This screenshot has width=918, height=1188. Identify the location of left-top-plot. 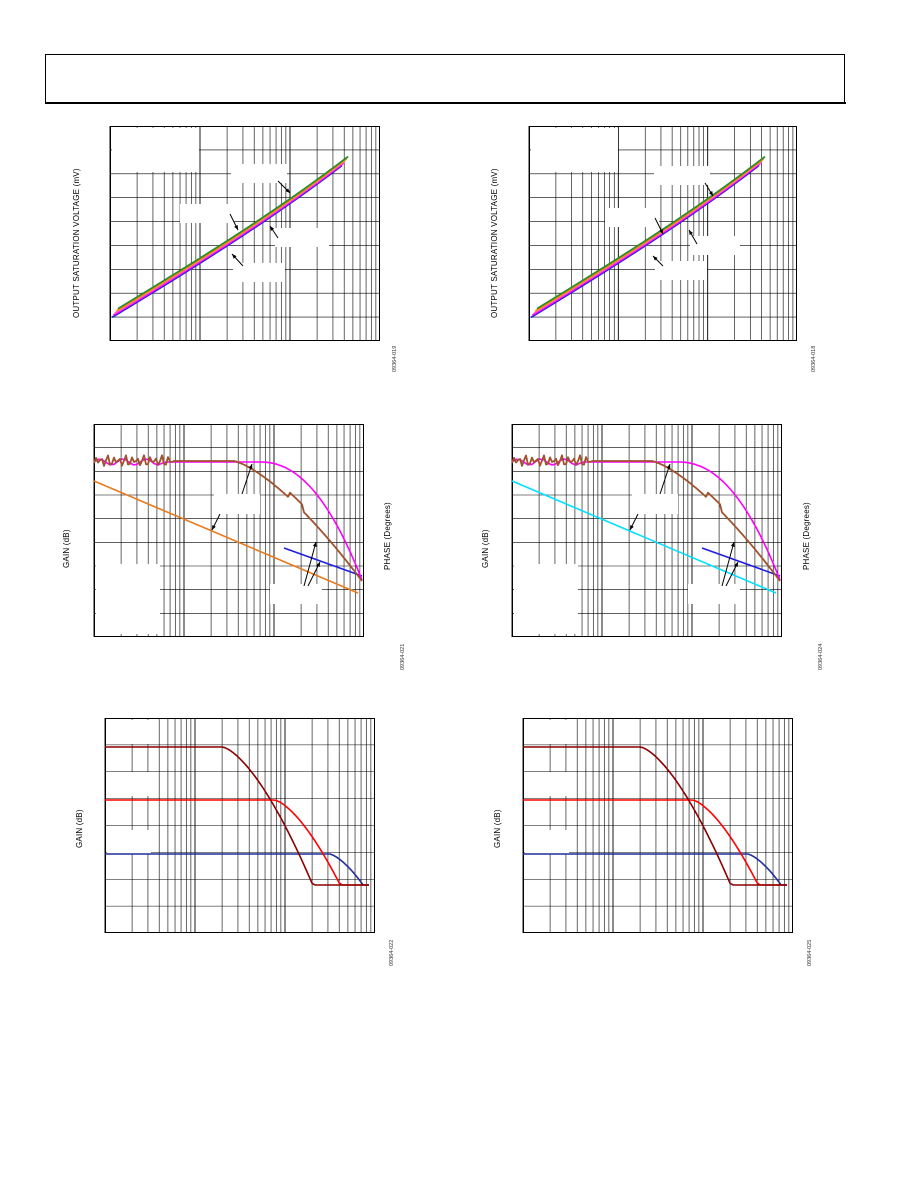
(244, 233).